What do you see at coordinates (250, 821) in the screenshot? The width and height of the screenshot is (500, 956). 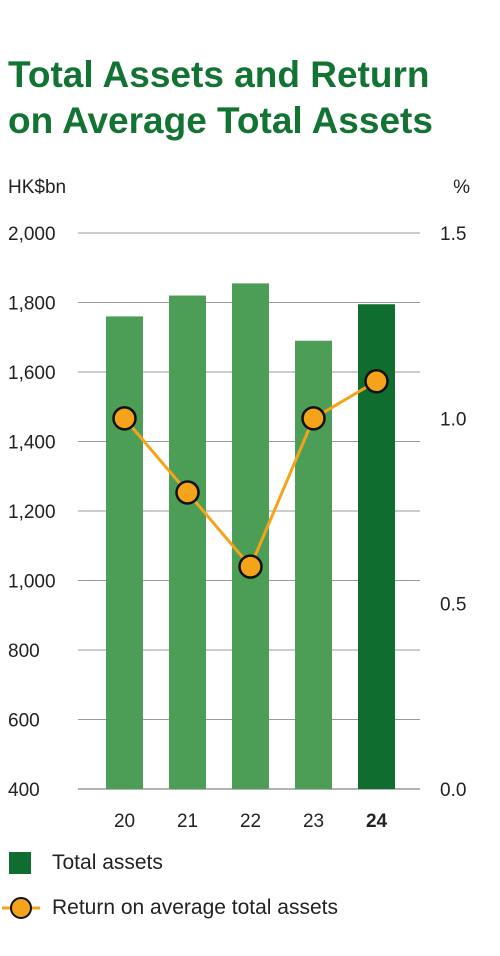 I see `x-tick-label: 22` at bounding box center [250, 821].